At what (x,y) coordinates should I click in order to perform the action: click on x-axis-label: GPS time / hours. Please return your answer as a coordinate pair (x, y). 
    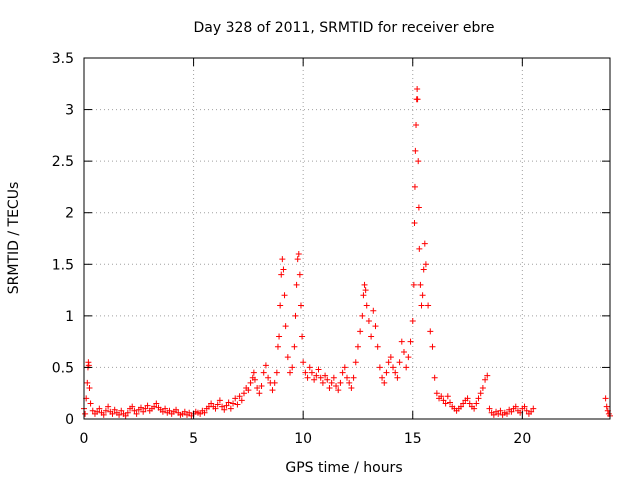
    Looking at the image, I should click on (343, 468).